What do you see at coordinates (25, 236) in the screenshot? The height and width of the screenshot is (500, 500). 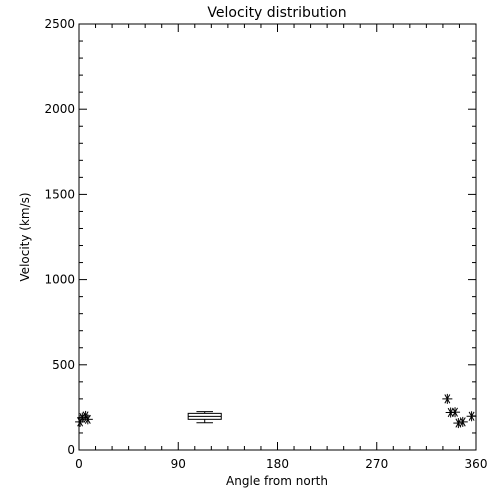 I see `y-axis-label: Velocity (km/s)` at bounding box center [25, 236].